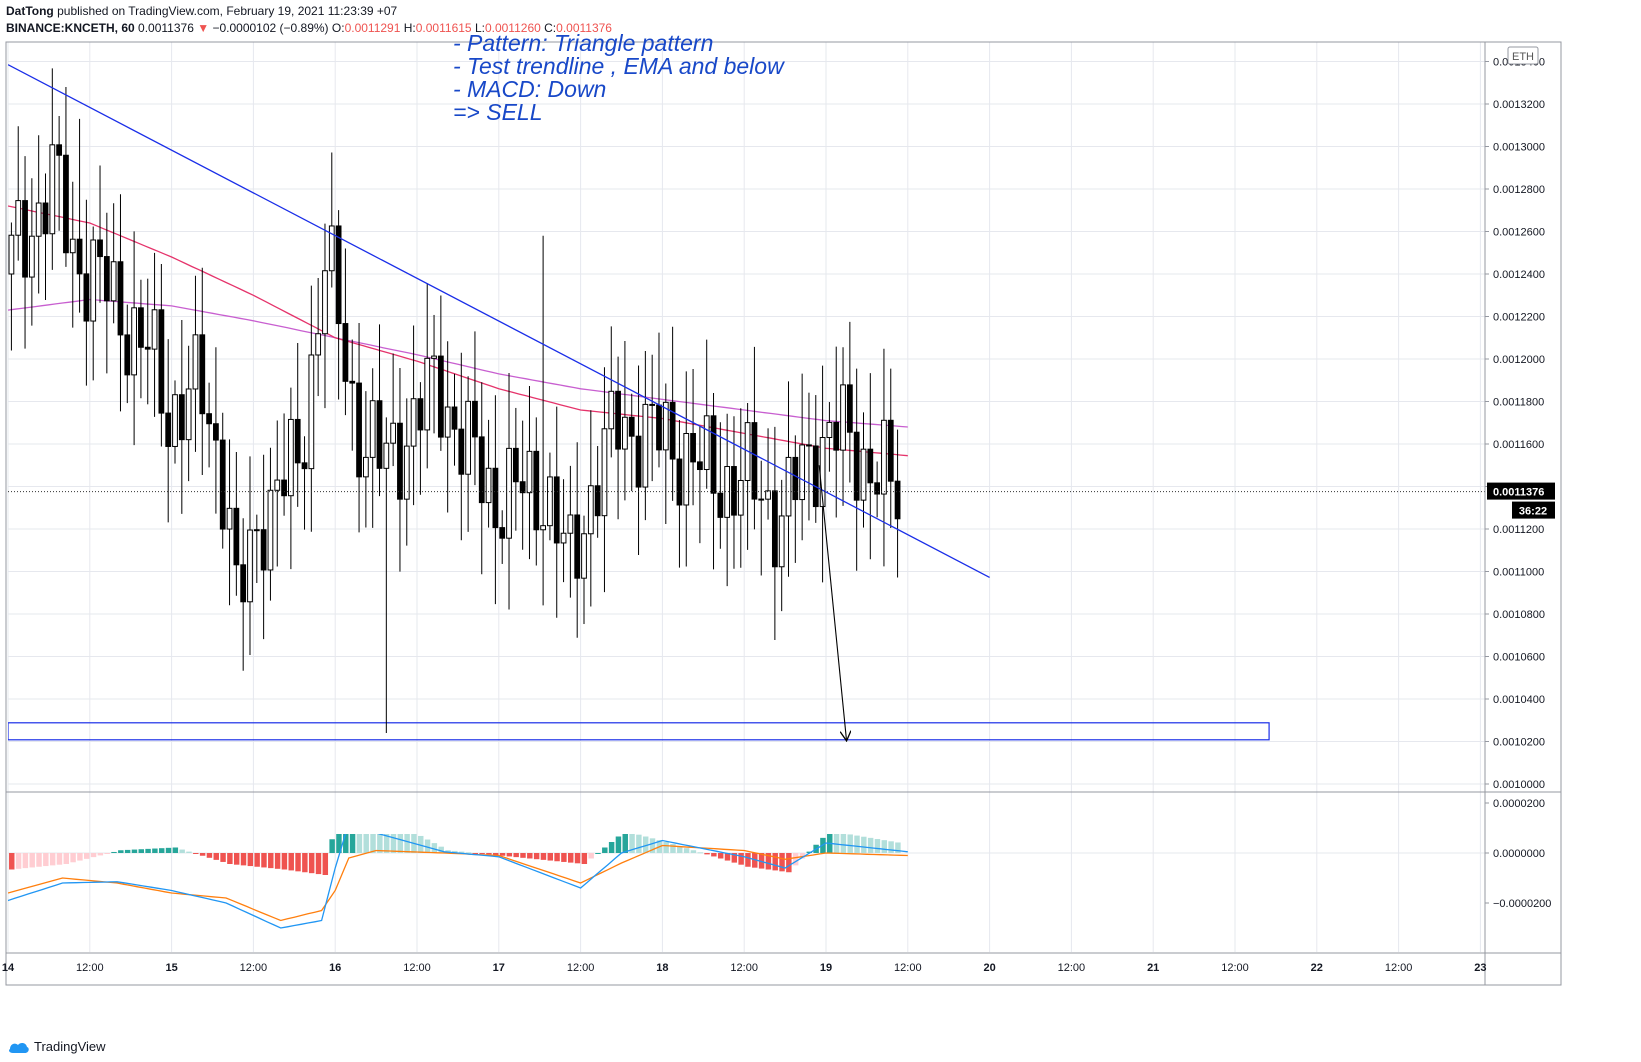 The width and height of the screenshot is (1641, 1062). I want to click on macd-axis: 0.0000200 0.0000000 −0.0000200, so click(1518, 854).